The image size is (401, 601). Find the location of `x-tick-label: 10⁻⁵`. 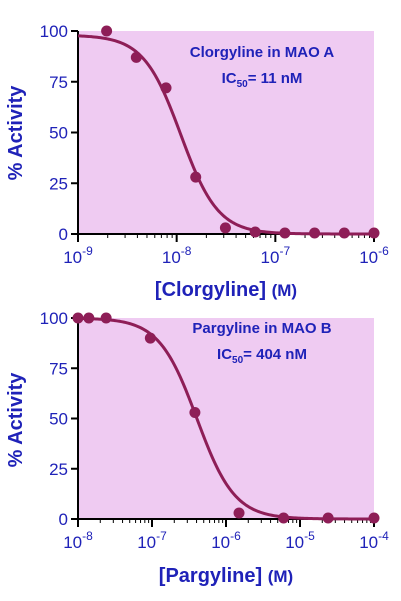

x-tick-label: 10⁻⁵ is located at coordinates (300, 540).